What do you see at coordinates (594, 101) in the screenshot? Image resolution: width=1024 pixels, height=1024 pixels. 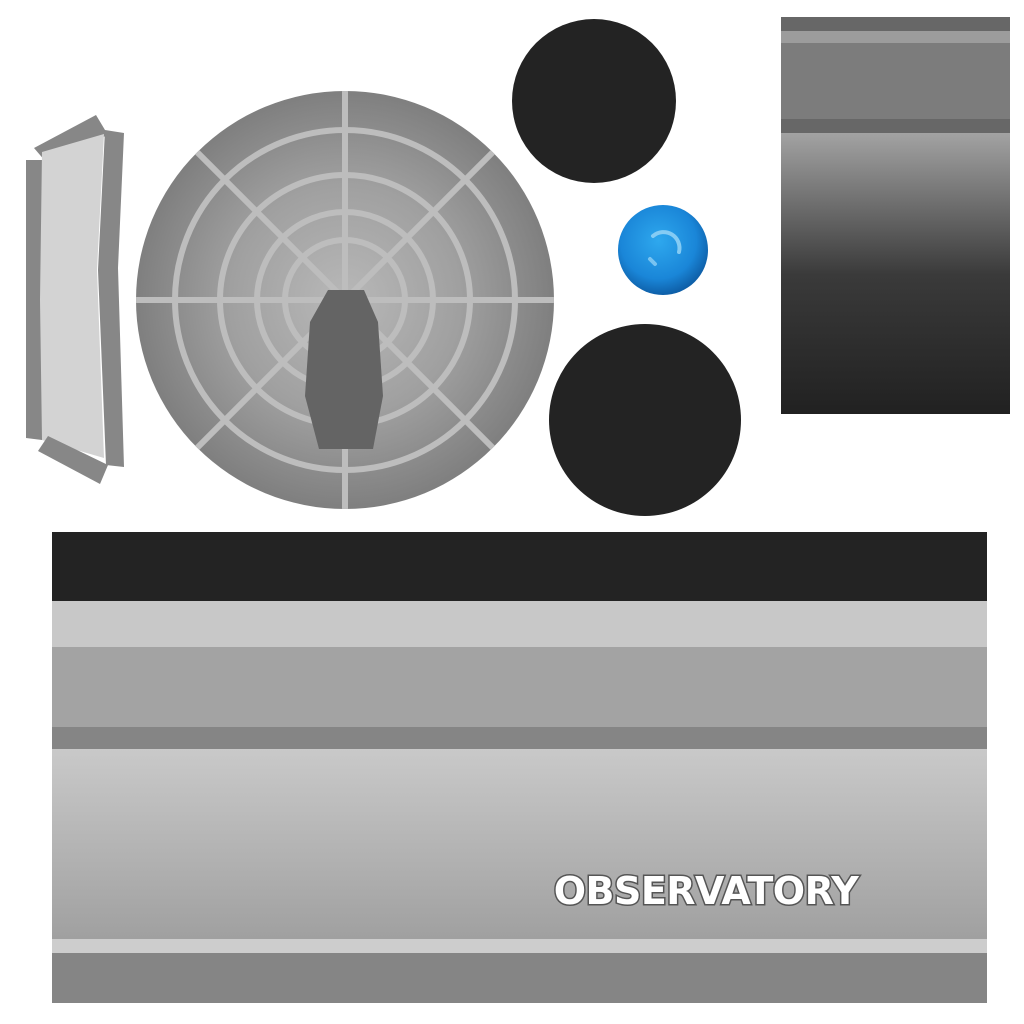 I see `top-black-disc` at bounding box center [594, 101].